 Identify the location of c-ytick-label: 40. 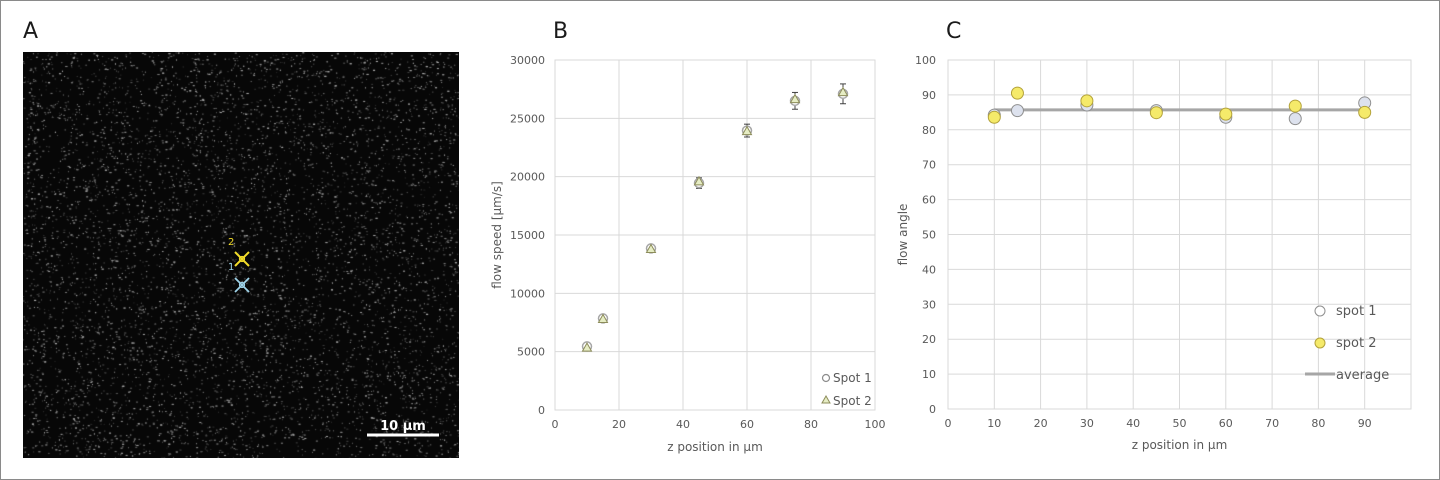
(929, 269).